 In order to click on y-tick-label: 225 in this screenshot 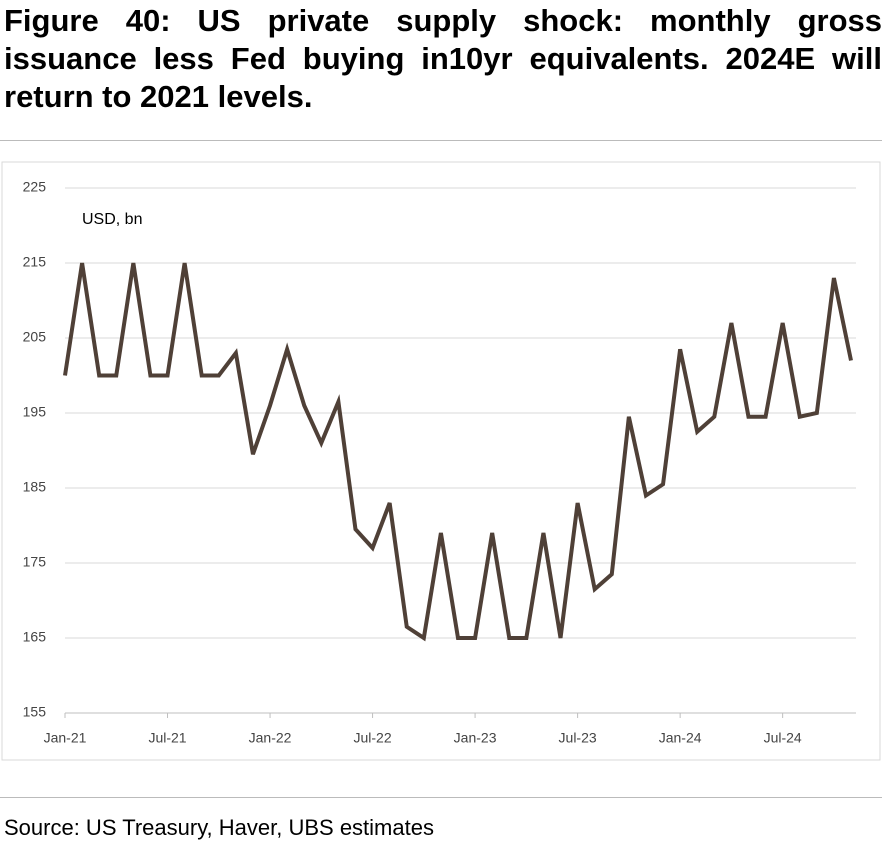, I will do `click(35, 187)`.